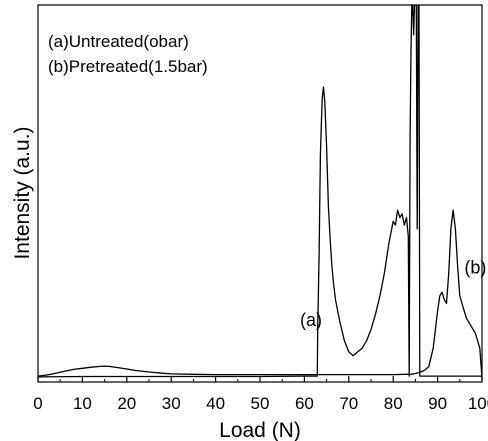 This screenshot has width=488, height=441. What do you see at coordinates (171, 403) in the screenshot?
I see `x-tick-label: 30` at bounding box center [171, 403].